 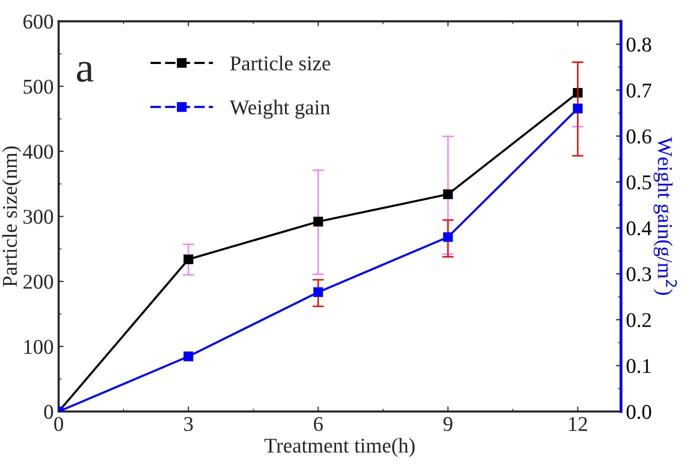 What do you see at coordinates (38, 217) in the screenshot?
I see `y-tick-label: 300` at bounding box center [38, 217].